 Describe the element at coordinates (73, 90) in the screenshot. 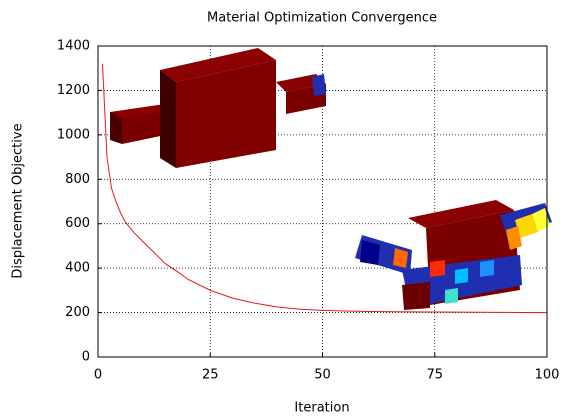

I see `y-tick-label: 1200` at that location.